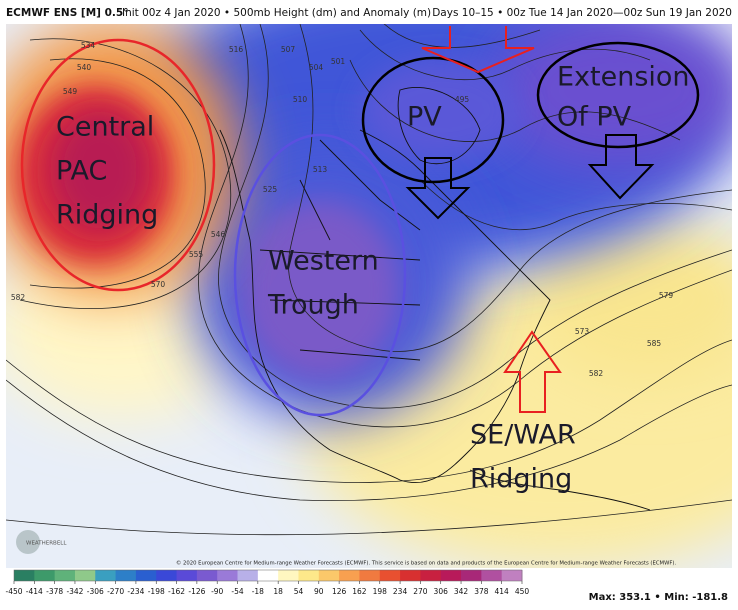 The width and height of the screenshot is (738, 610). Describe the element at coordinates (441, 591) in the screenshot. I see `colorbar-label: 306` at that location.